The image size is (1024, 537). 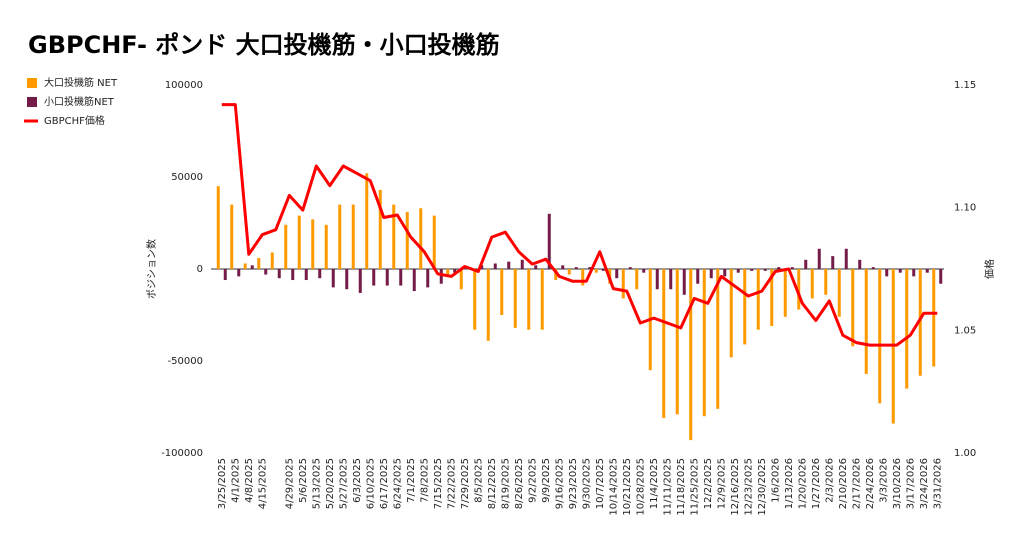 What do you see at coordinates (721, 483) in the screenshot?
I see `x-tick-label: 12/9/2025` at bounding box center [721, 483].